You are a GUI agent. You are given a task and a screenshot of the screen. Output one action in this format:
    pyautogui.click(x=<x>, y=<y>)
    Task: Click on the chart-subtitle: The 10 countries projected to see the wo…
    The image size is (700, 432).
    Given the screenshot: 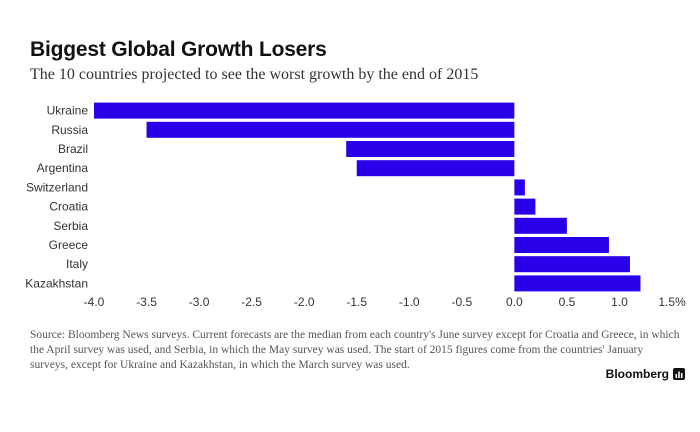 What is the action you would take?
    pyautogui.click(x=254, y=74)
    